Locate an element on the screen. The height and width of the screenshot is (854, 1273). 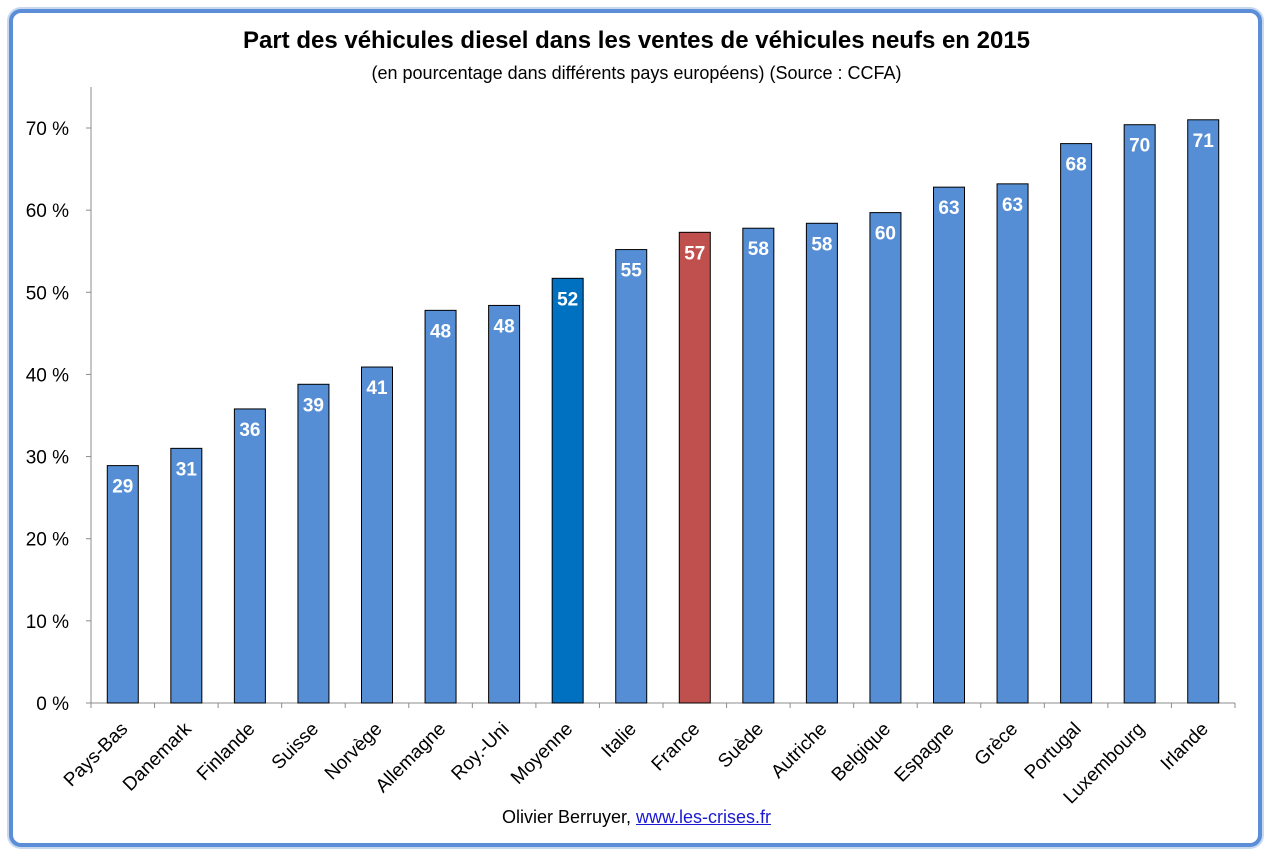
category-label: Autriche is located at coordinates (799, 751).